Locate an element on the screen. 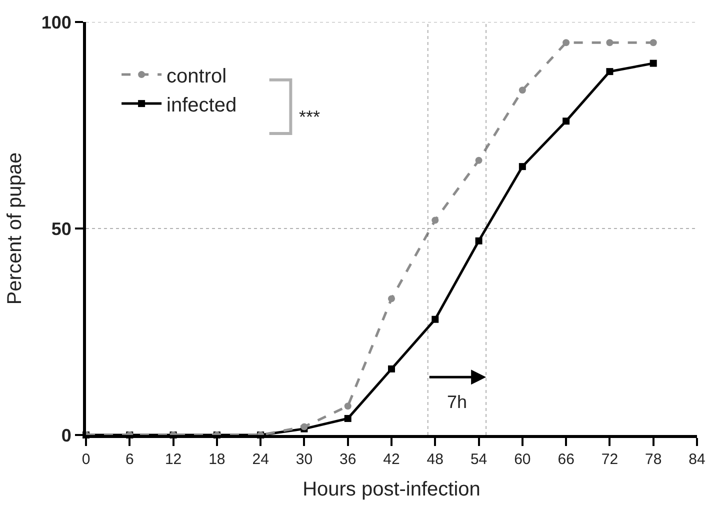  x-tick-label: 54 is located at coordinates (479, 459).